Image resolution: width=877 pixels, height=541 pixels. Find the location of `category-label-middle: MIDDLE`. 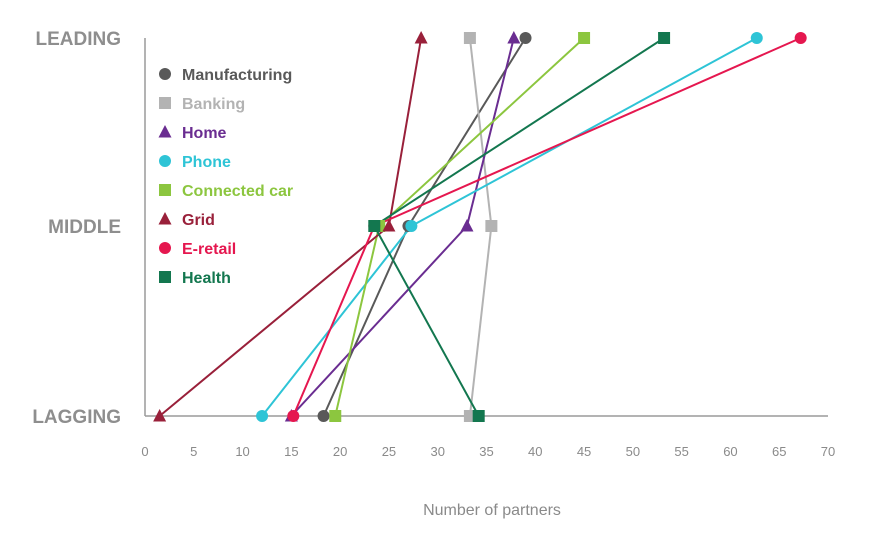

category-label-middle: MIDDLE is located at coordinates (84, 227).